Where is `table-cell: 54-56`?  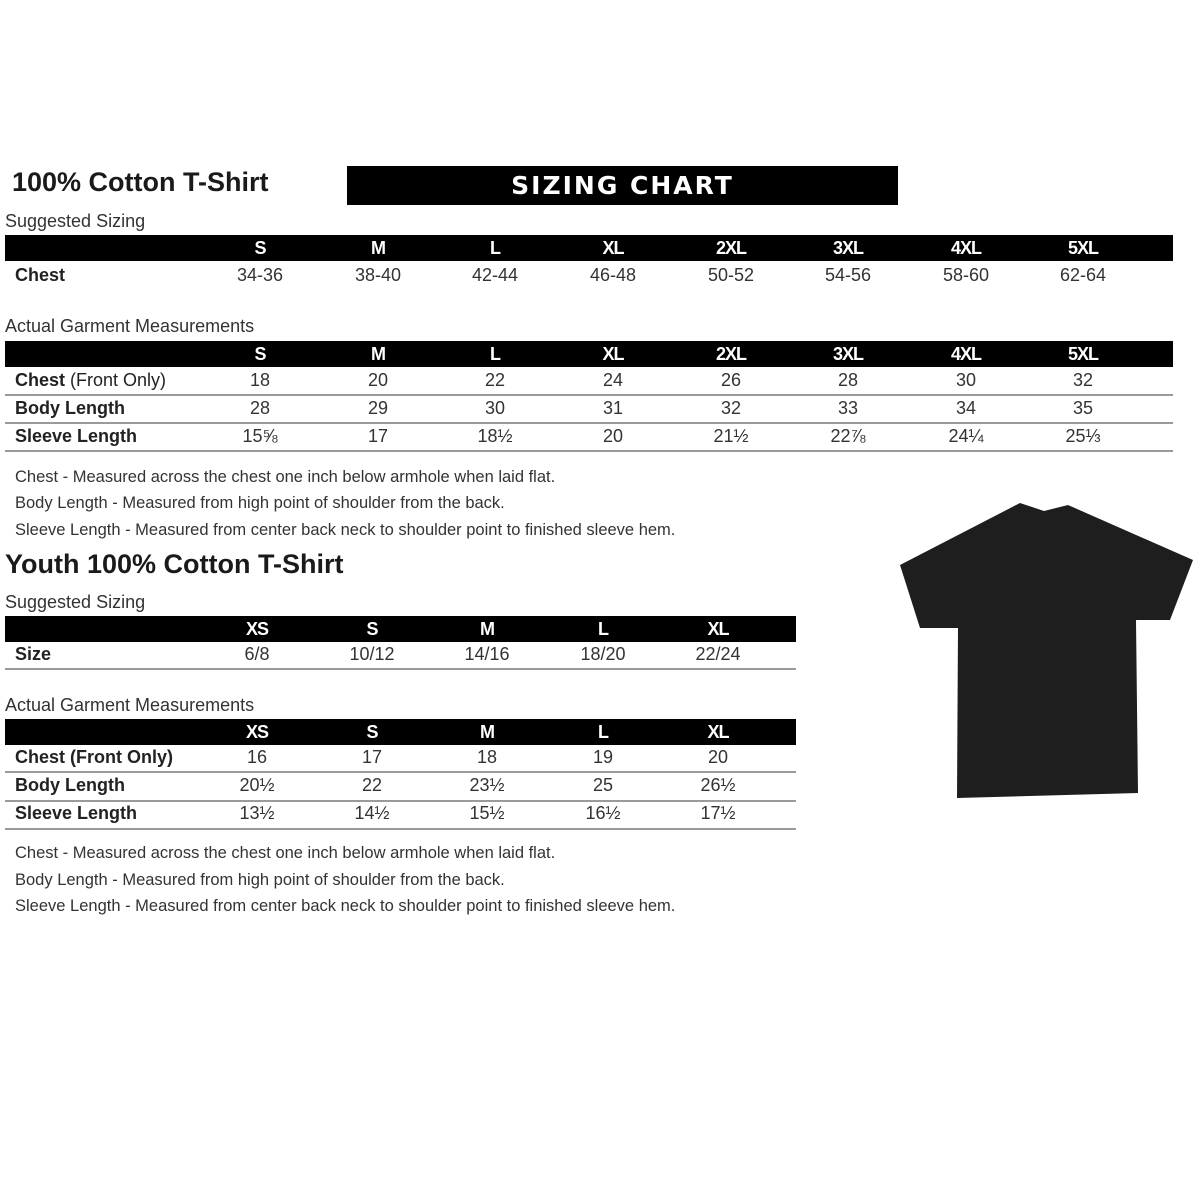 table-cell: 54-56 is located at coordinates (848, 275).